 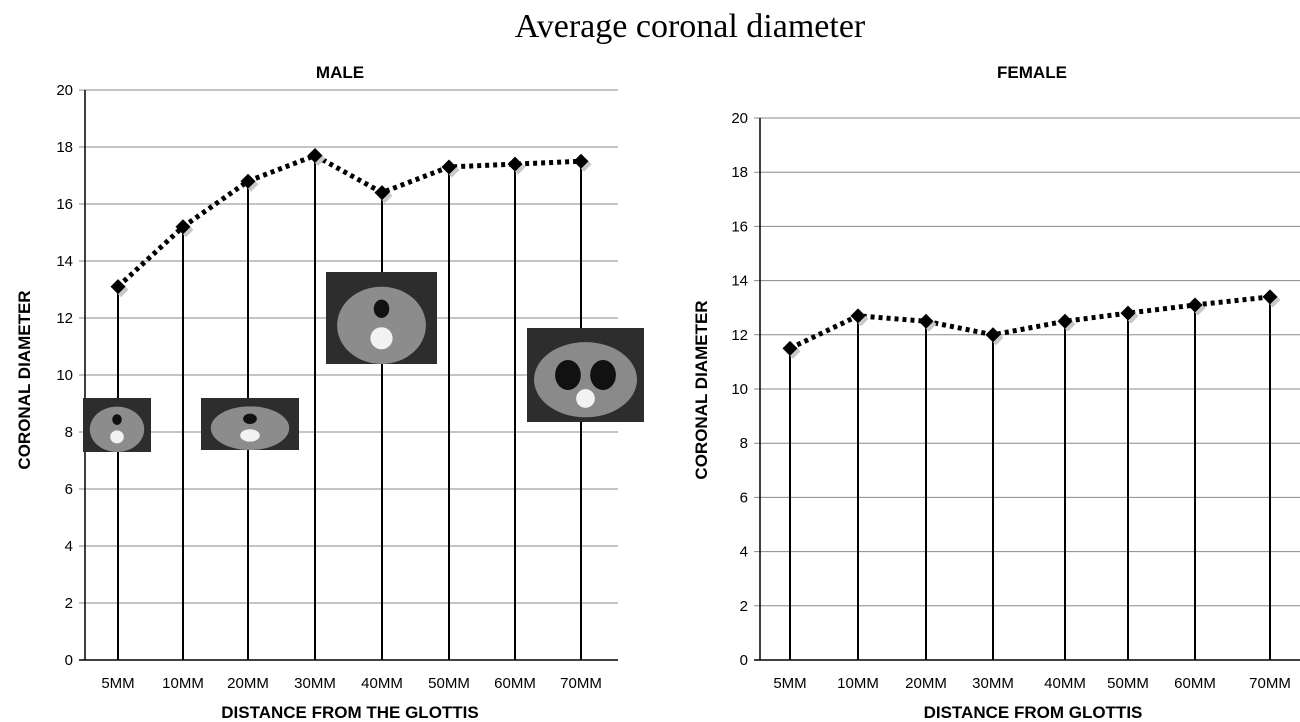 What do you see at coordinates (568, 375) in the screenshot?
I see `ct-lung-left` at bounding box center [568, 375].